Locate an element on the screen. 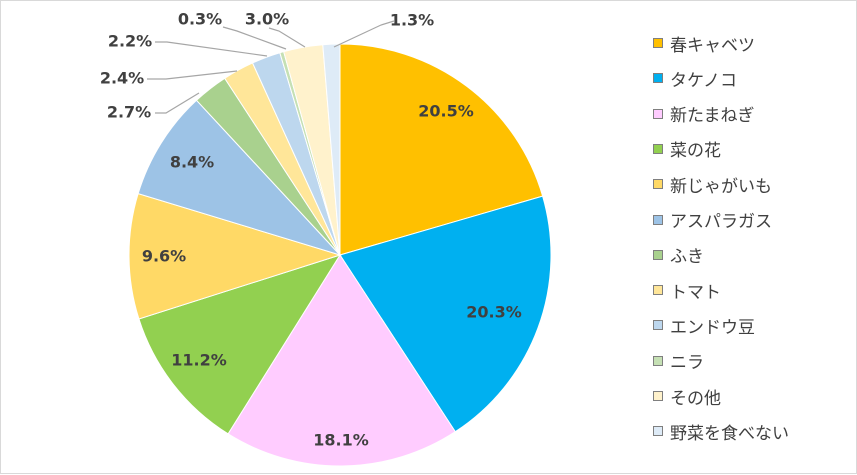 The image size is (857, 475). legend-label: 野菜を食べない is located at coordinates (729, 433).